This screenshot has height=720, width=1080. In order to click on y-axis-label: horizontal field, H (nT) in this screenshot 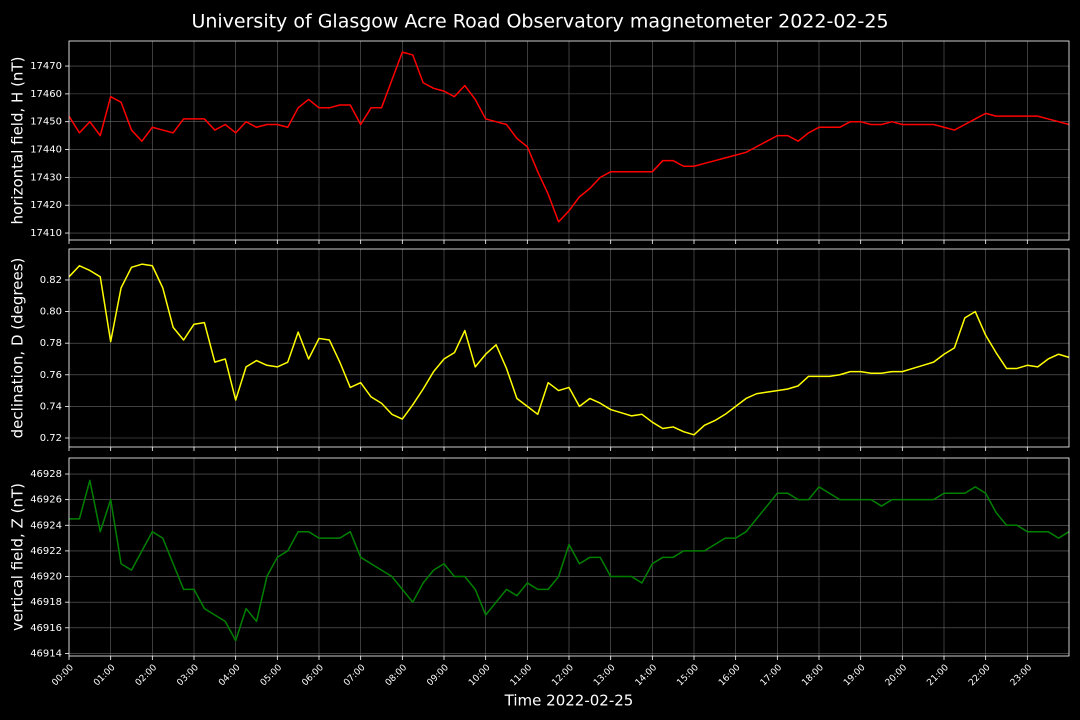, I will do `click(18, 141)`.